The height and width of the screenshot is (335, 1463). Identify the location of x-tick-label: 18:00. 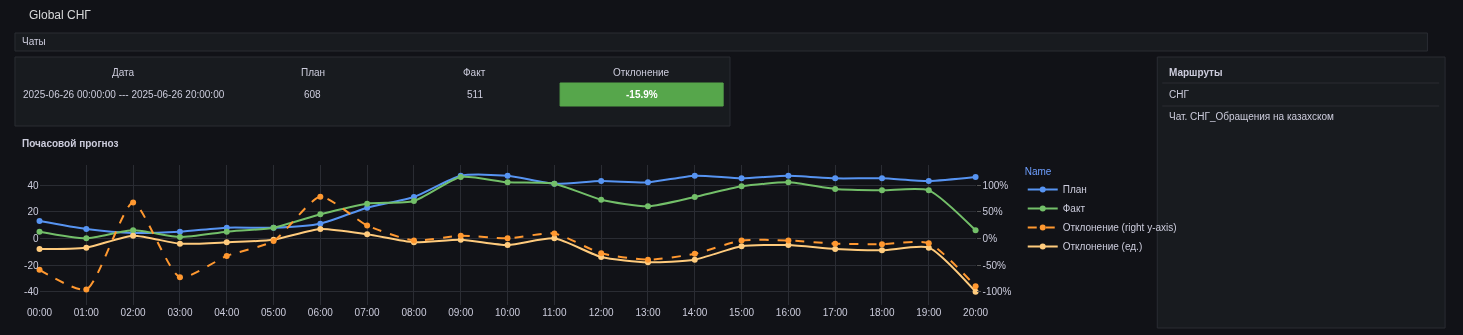
(882, 312).